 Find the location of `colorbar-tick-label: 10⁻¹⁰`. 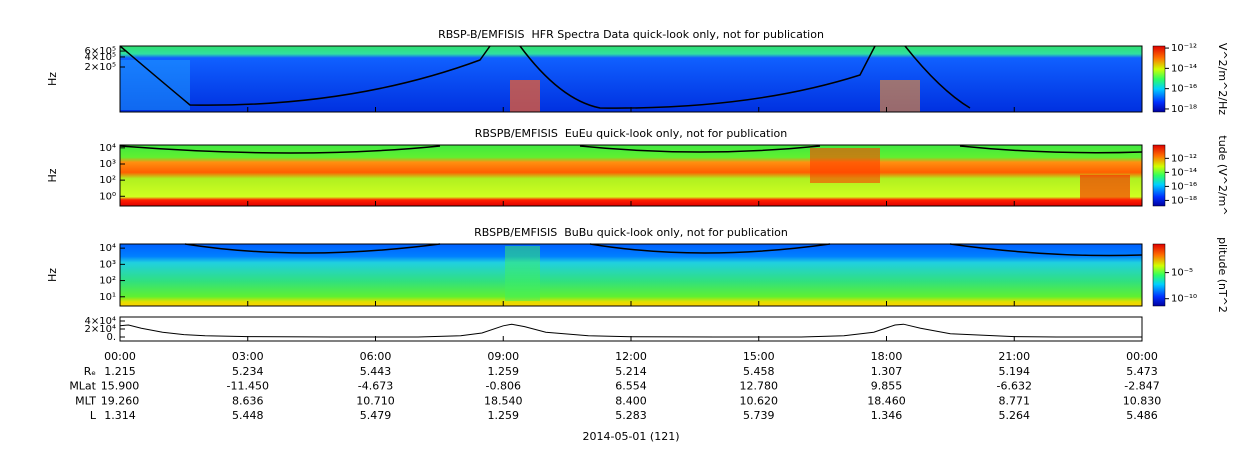

colorbar-tick-label: 10⁻¹⁰ is located at coordinates (1184, 299).